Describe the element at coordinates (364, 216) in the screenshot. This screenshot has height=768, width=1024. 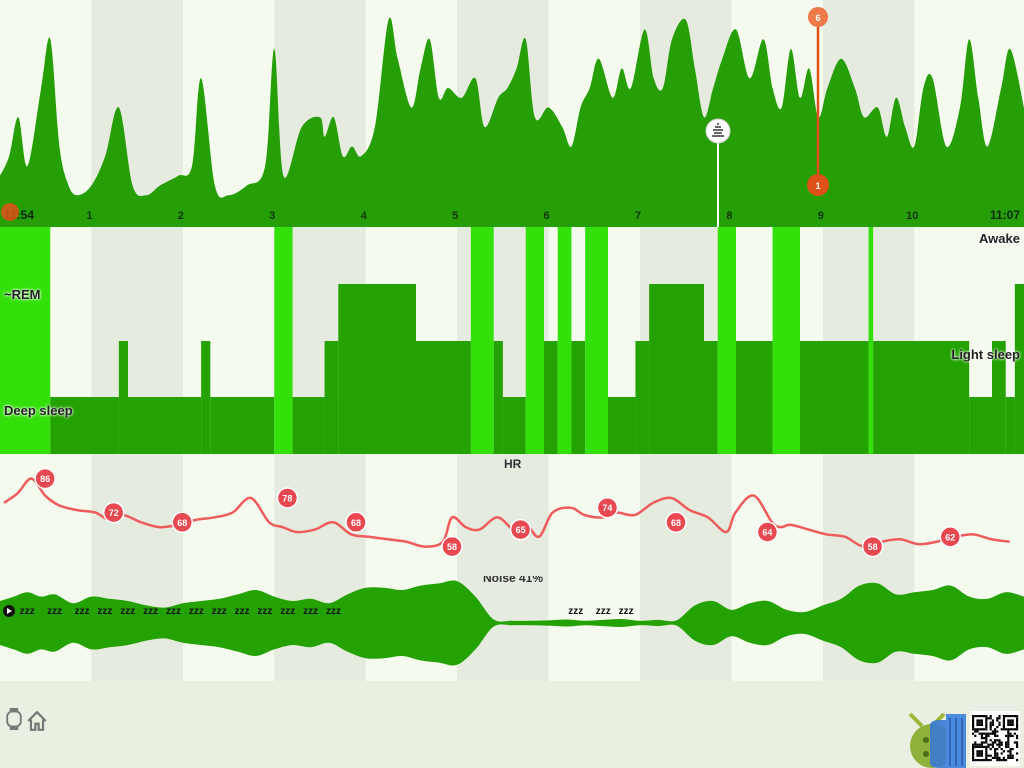
I see `hour-tick-label: 4` at that location.